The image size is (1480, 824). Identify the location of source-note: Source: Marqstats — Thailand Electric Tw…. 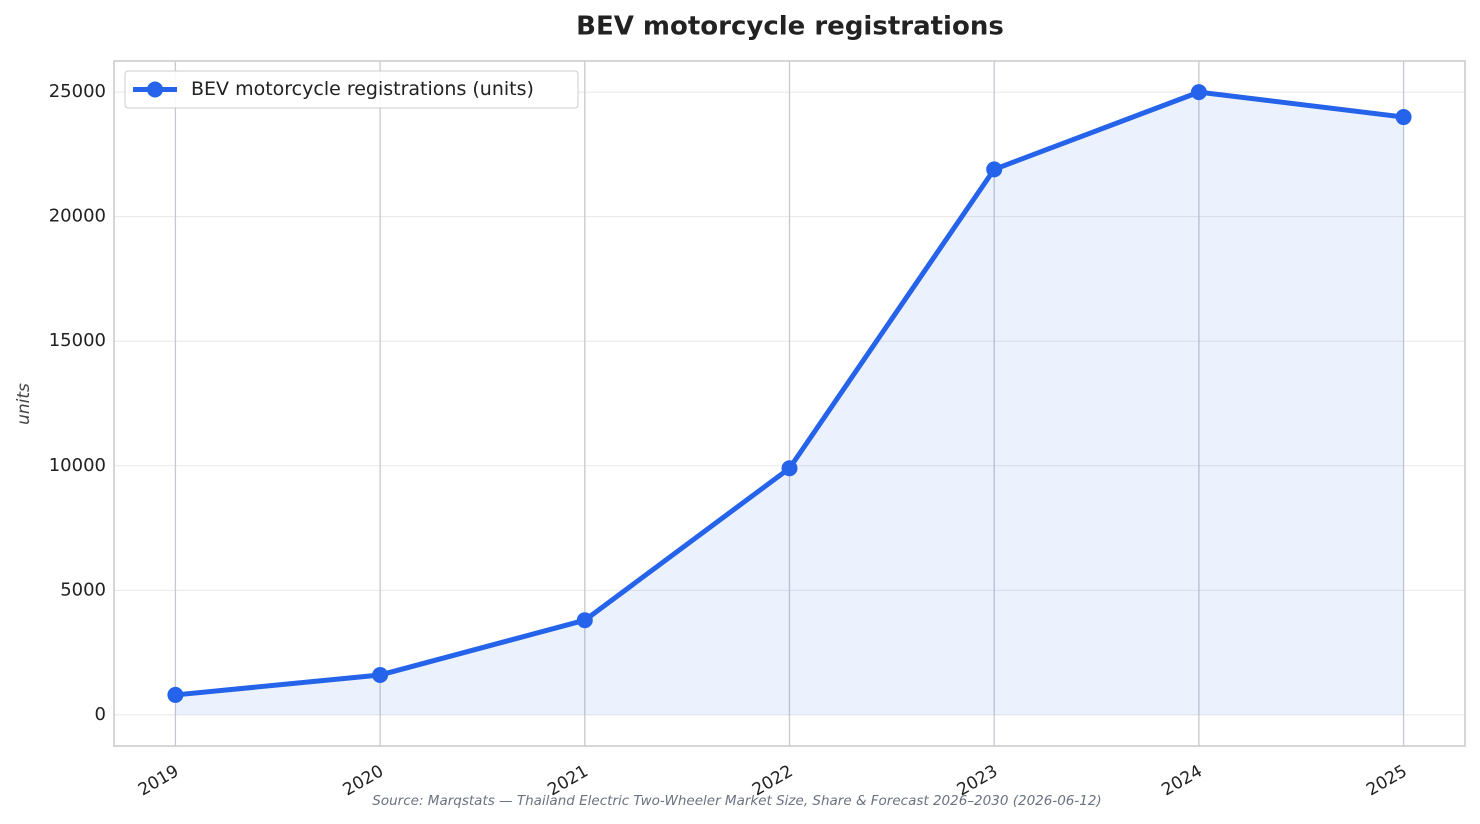
(736, 801).